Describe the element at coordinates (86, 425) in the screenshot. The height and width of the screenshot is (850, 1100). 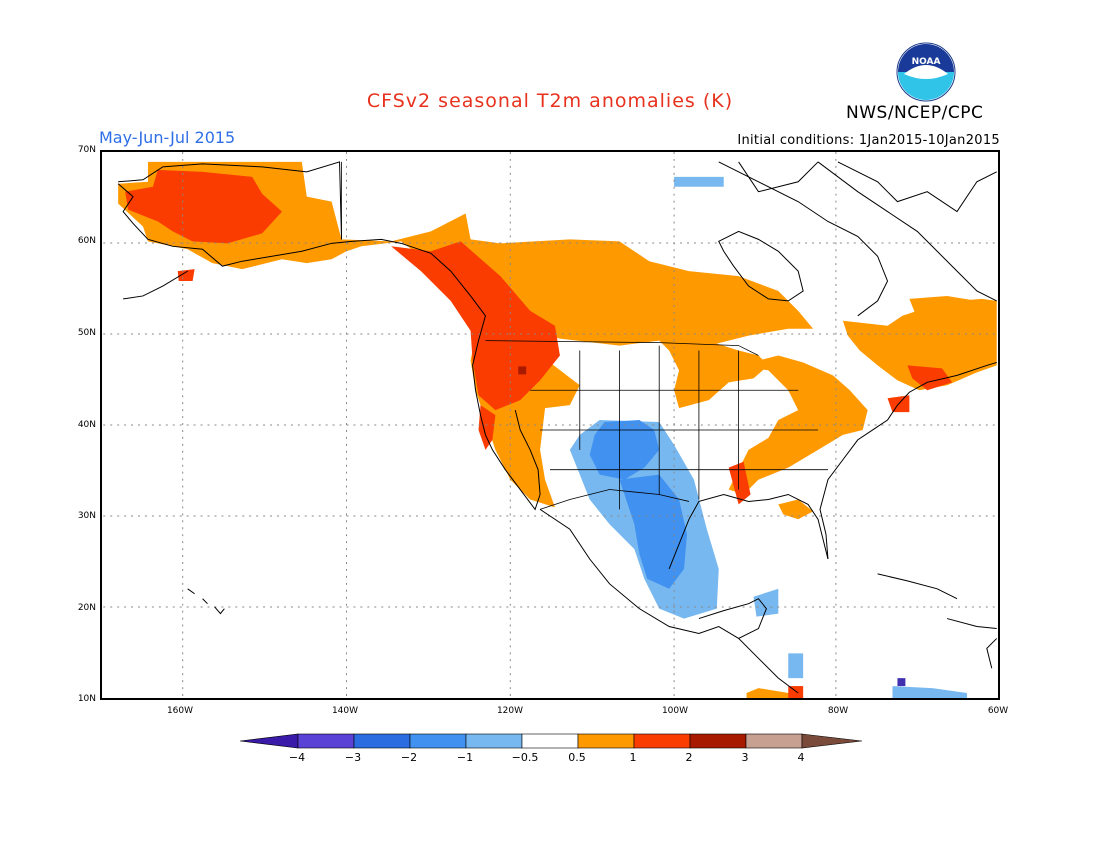
I see `lat-label: 40N` at that location.